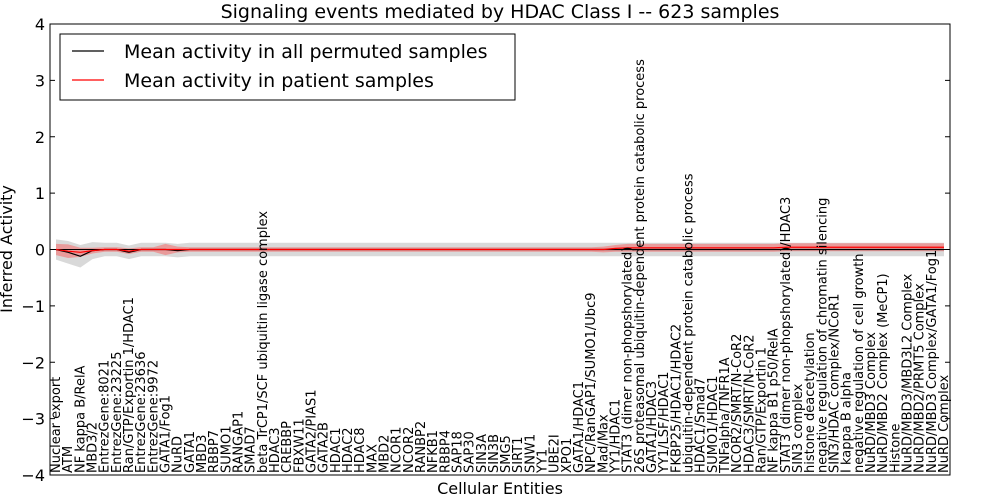 This screenshot has height=500, width=1000. What do you see at coordinates (871, 402) in the screenshot?
I see `category-label: NuRD/MBD3 Complex` at bounding box center [871, 402].